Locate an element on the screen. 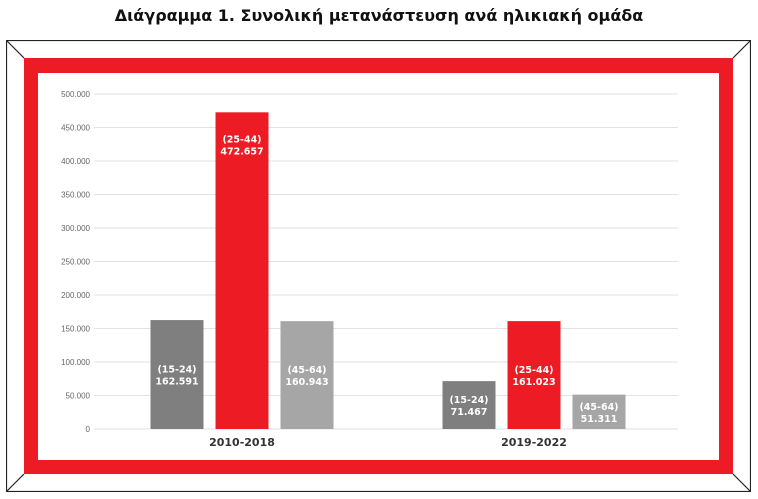  y-tick-label: 200.000 is located at coordinates (75, 295).